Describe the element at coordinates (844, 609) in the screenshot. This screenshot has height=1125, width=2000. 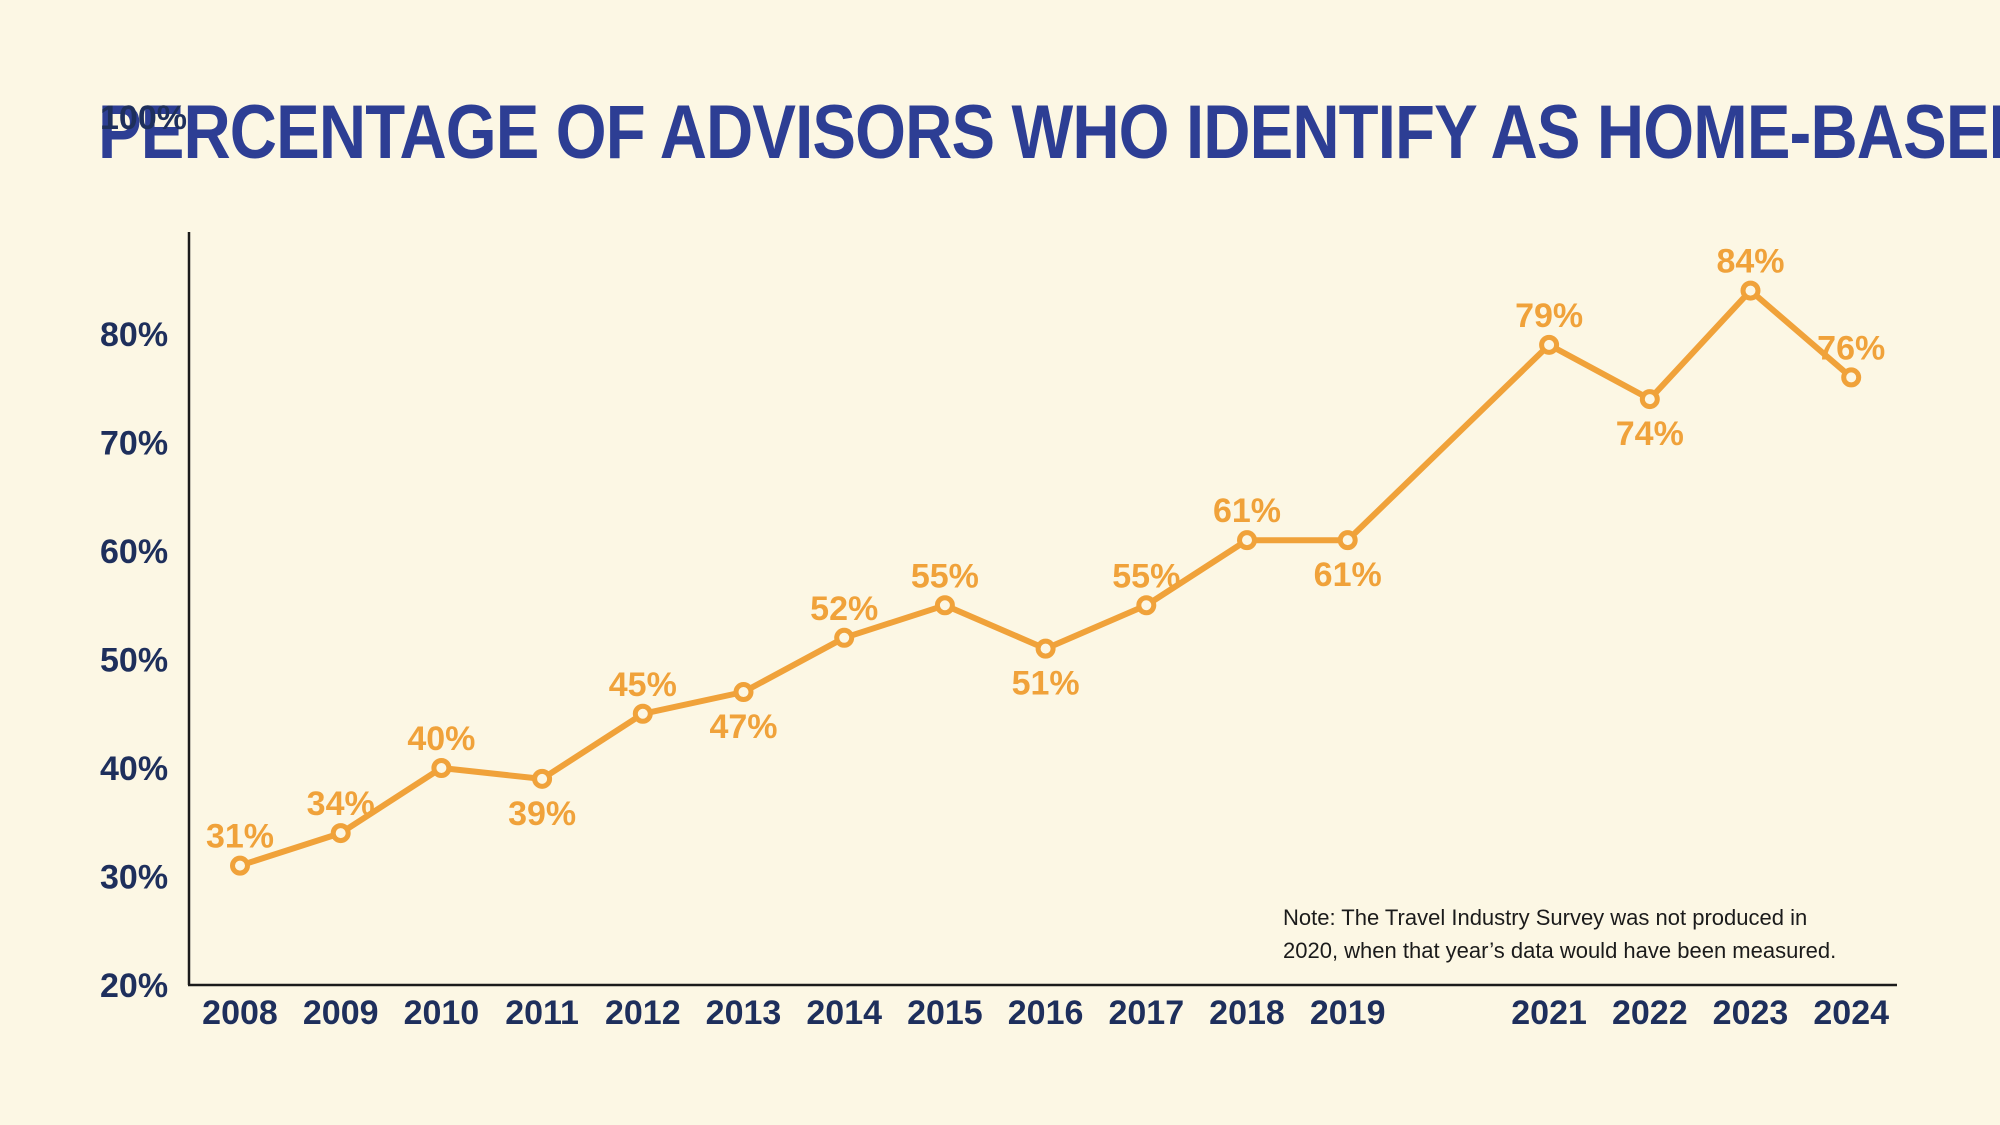
I see `data-label: 52%` at that location.